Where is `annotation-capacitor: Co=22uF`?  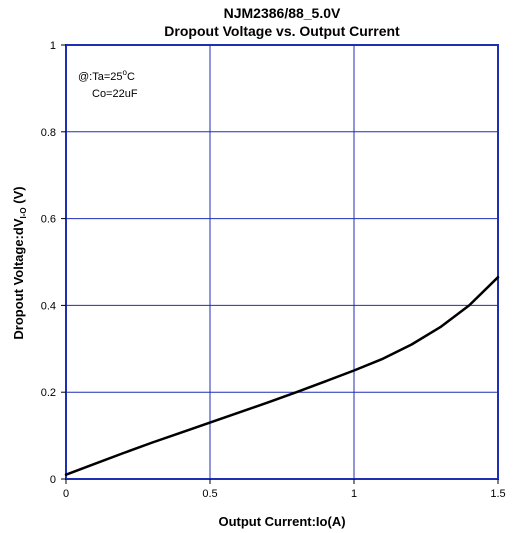 annotation-capacitor: Co=22uF is located at coordinates (115, 94).